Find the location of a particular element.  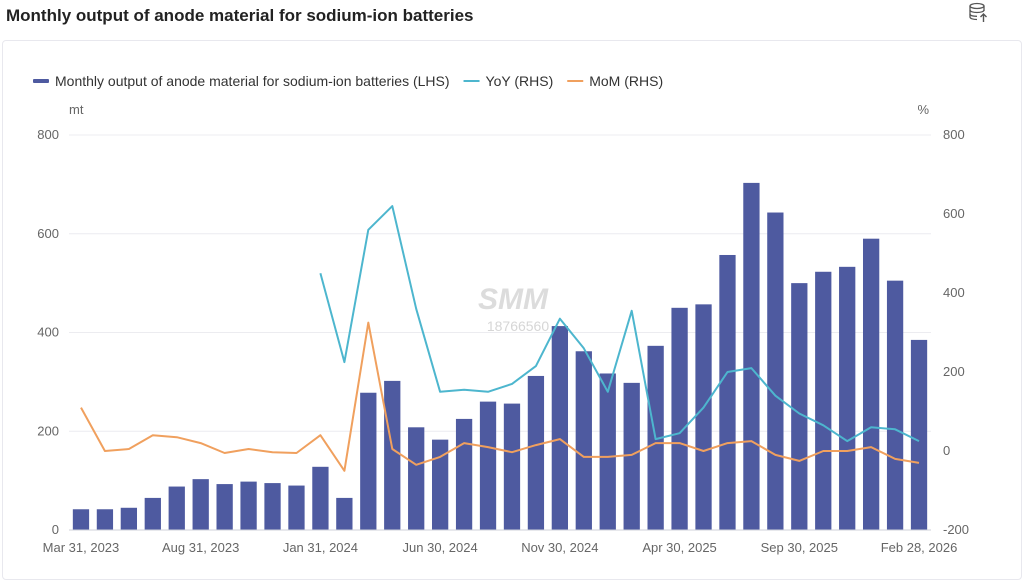

x-axis-tick-label: Apr 30, 2025 is located at coordinates (679, 547).